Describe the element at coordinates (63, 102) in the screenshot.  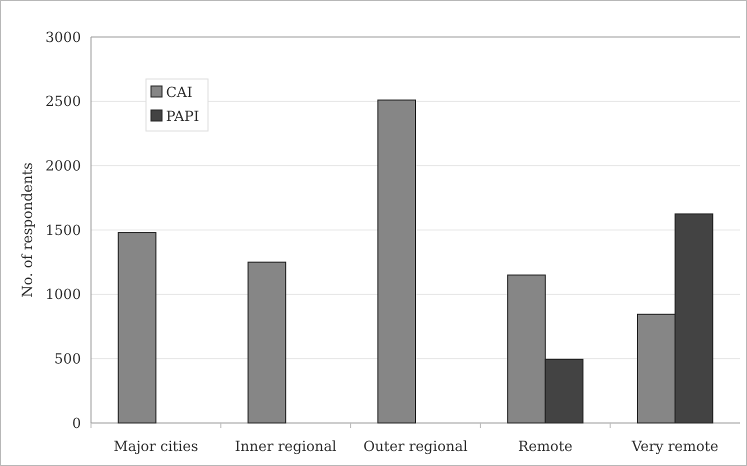
I see `y-tick-label: 2500` at that location.